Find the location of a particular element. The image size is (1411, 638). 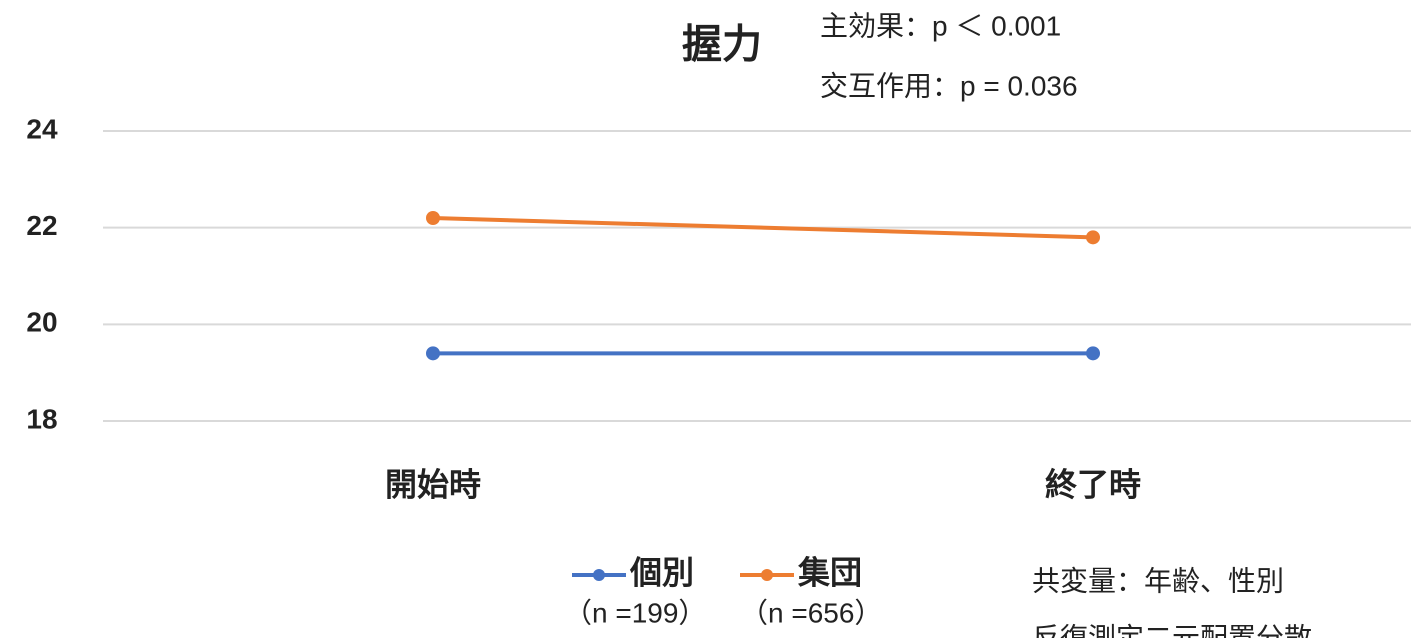

legend-note: （n =199） is located at coordinates (635, 612).